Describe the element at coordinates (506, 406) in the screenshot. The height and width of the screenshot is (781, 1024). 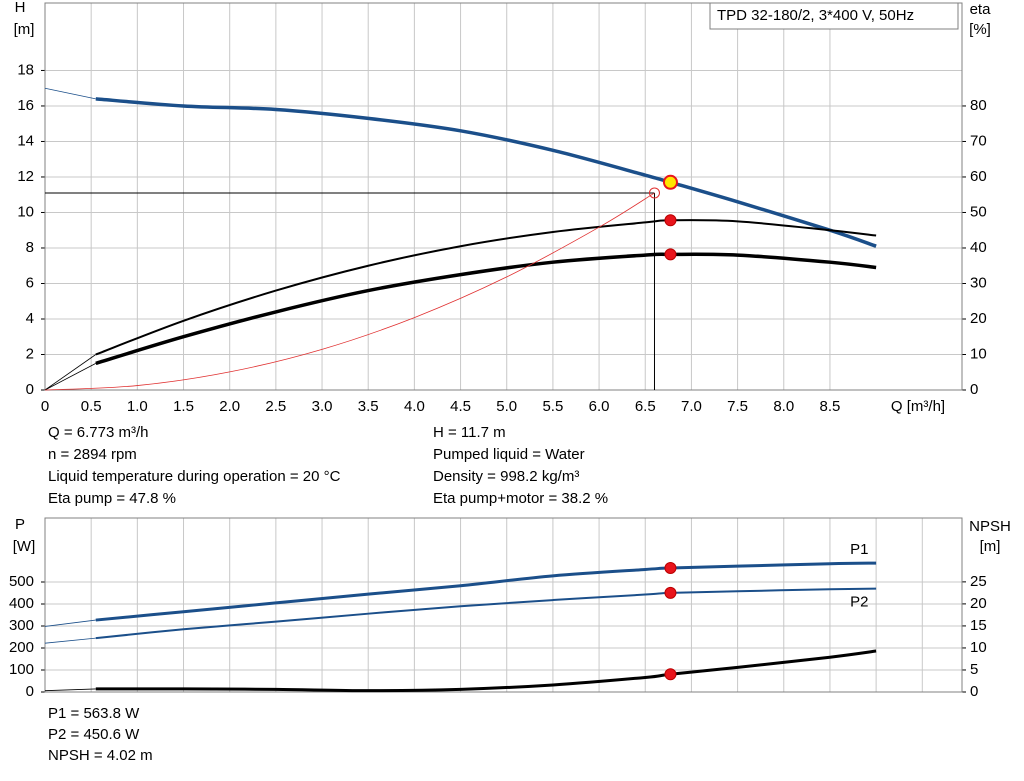
I see `x-tick-label: 5.0` at that location.